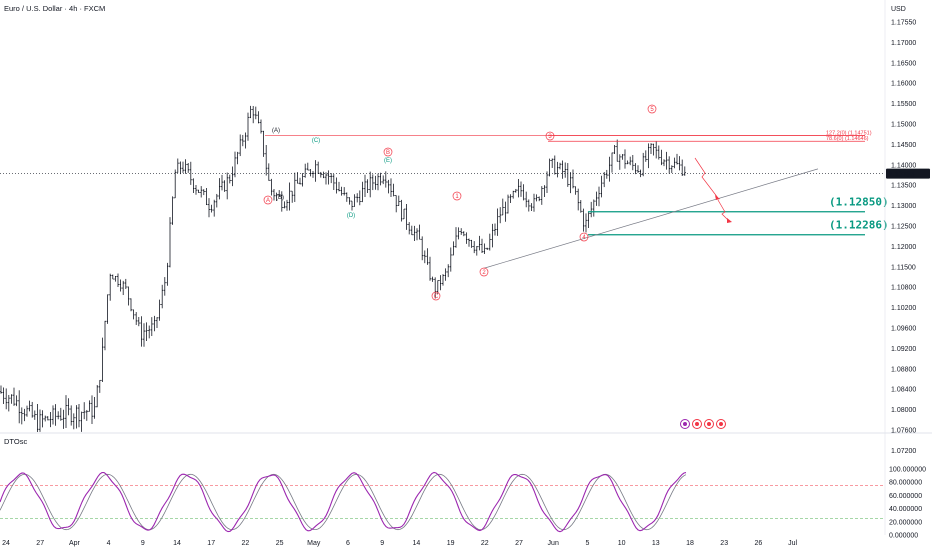  I want to click on wave-label: A, so click(268, 201).